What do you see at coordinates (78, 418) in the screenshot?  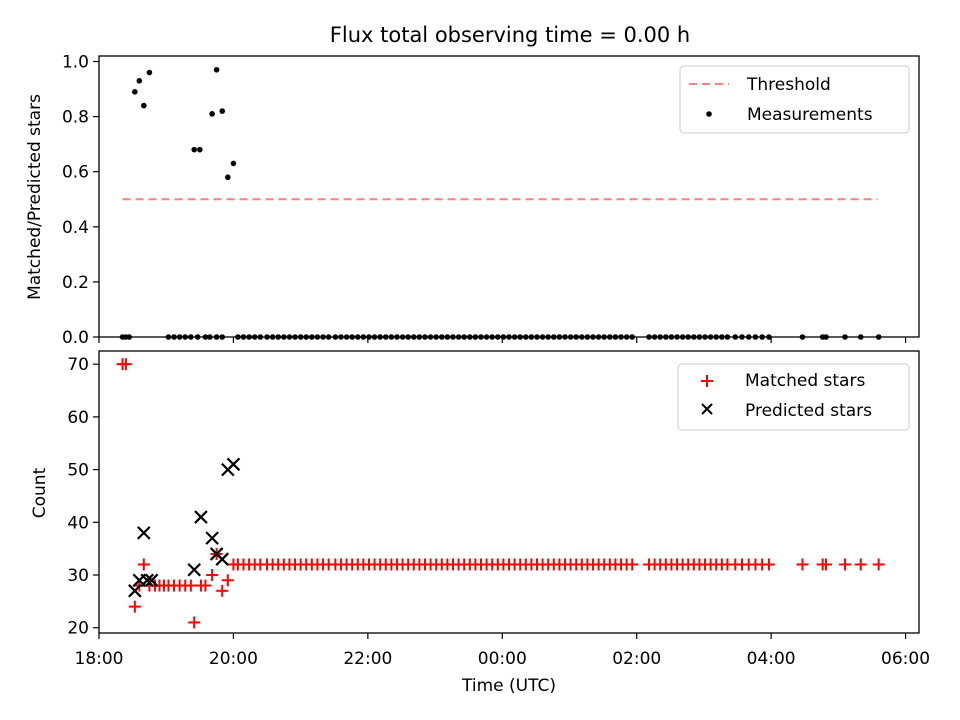 I see `count-y-tick-label: 60` at bounding box center [78, 418].